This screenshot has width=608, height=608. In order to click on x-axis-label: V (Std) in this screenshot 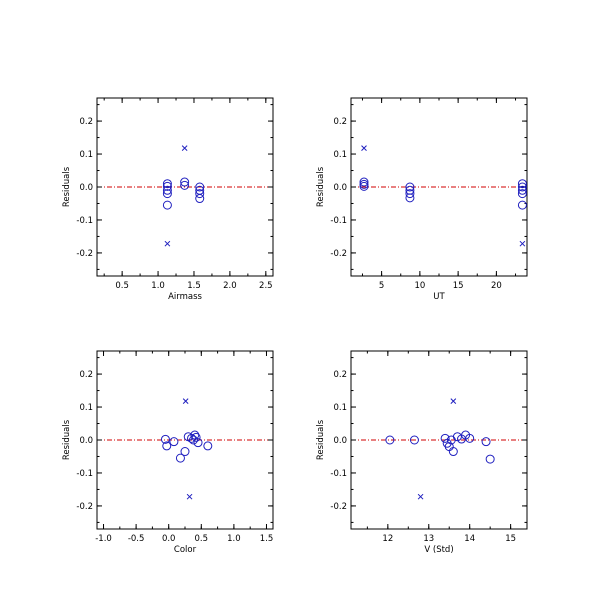, I will do `click(438, 550)`.